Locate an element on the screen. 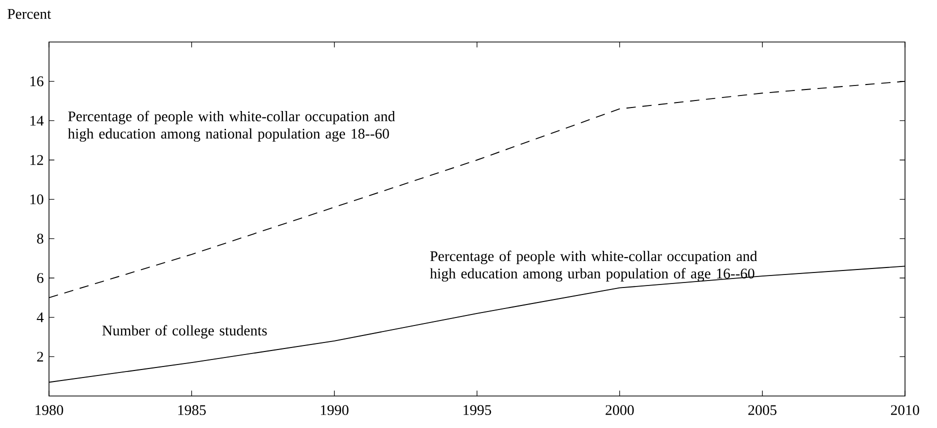 The image size is (937, 428). x-tick-label: 2010 is located at coordinates (905, 410).